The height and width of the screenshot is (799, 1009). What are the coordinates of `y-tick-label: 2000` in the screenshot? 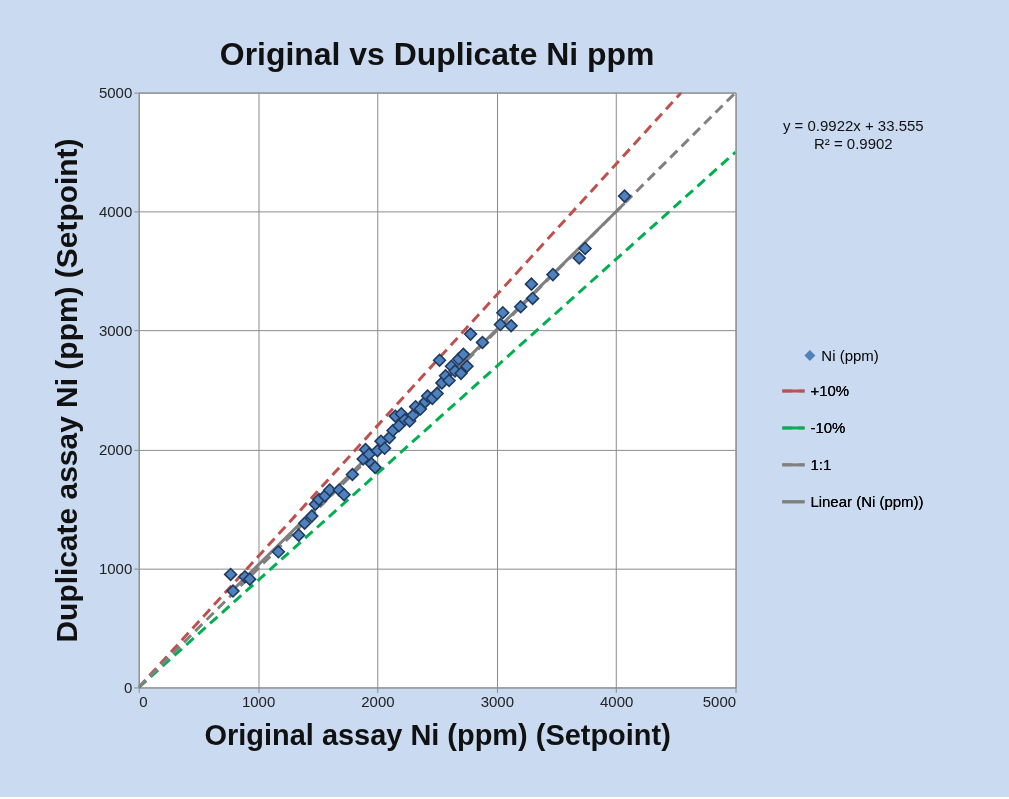 It's located at (115, 449).